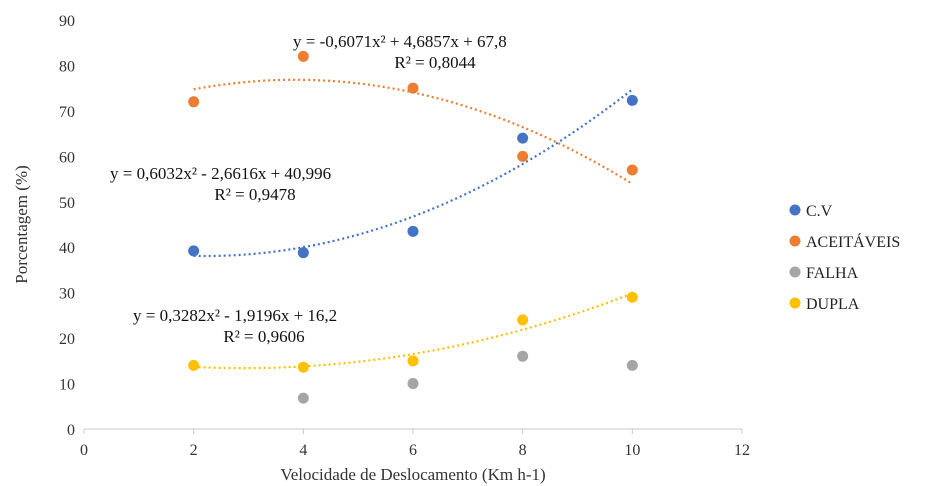 Image resolution: width=937 pixels, height=486 pixels. Describe the element at coordinates (303, 450) in the screenshot. I see `x-tick-label: 4` at that location.